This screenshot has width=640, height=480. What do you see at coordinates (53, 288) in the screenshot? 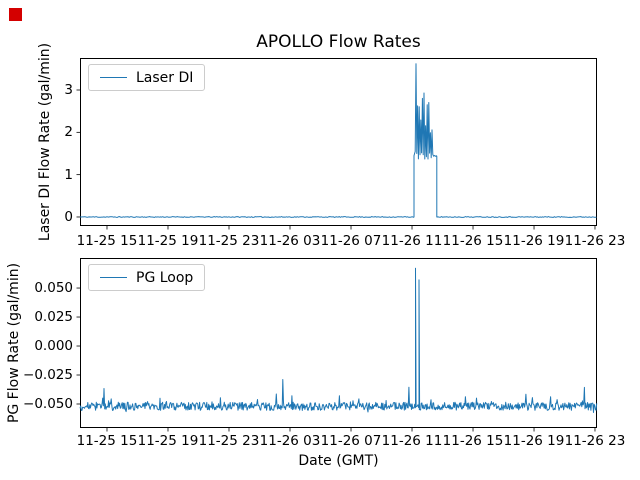
I see `y-tick-label: 0.050` at bounding box center [53, 288].